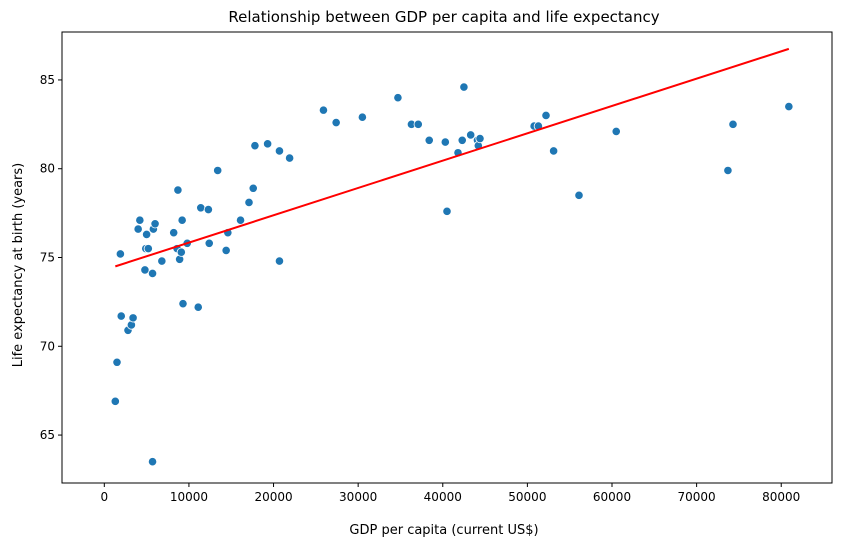 The height and width of the screenshot is (547, 841). What do you see at coordinates (47, 435) in the screenshot?
I see `y-tick-label: 65` at bounding box center [47, 435].